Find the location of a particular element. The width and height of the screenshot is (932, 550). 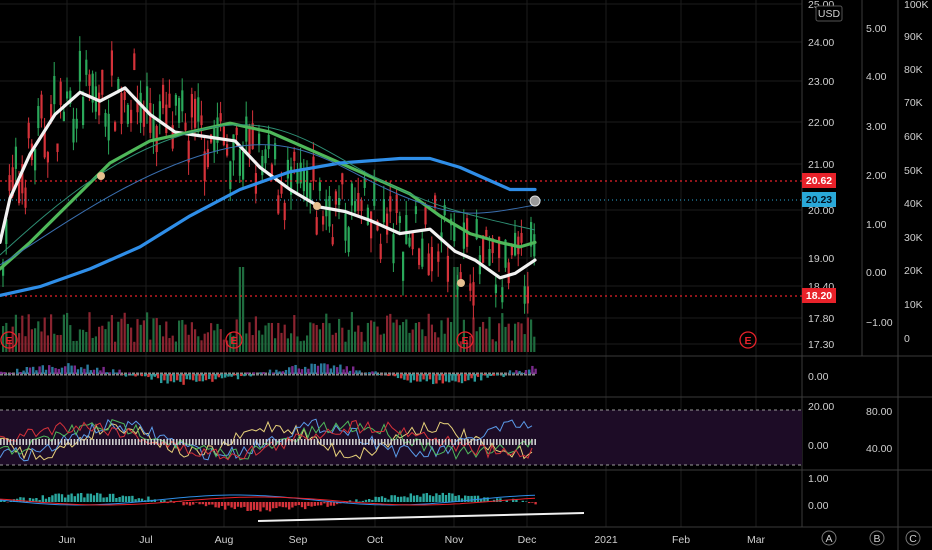

scale-button-a: A is located at coordinates (829, 538).